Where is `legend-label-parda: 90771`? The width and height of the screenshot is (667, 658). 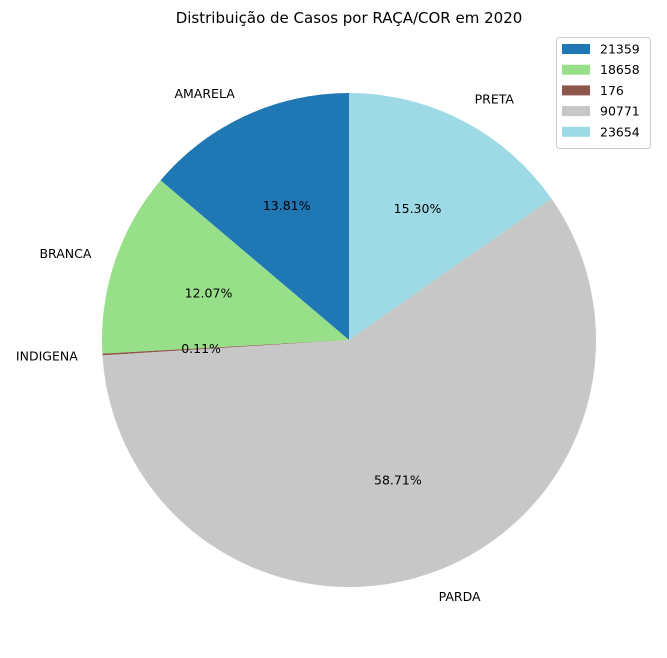
legend-label-parda: 90771 is located at coordinates (620, 111).